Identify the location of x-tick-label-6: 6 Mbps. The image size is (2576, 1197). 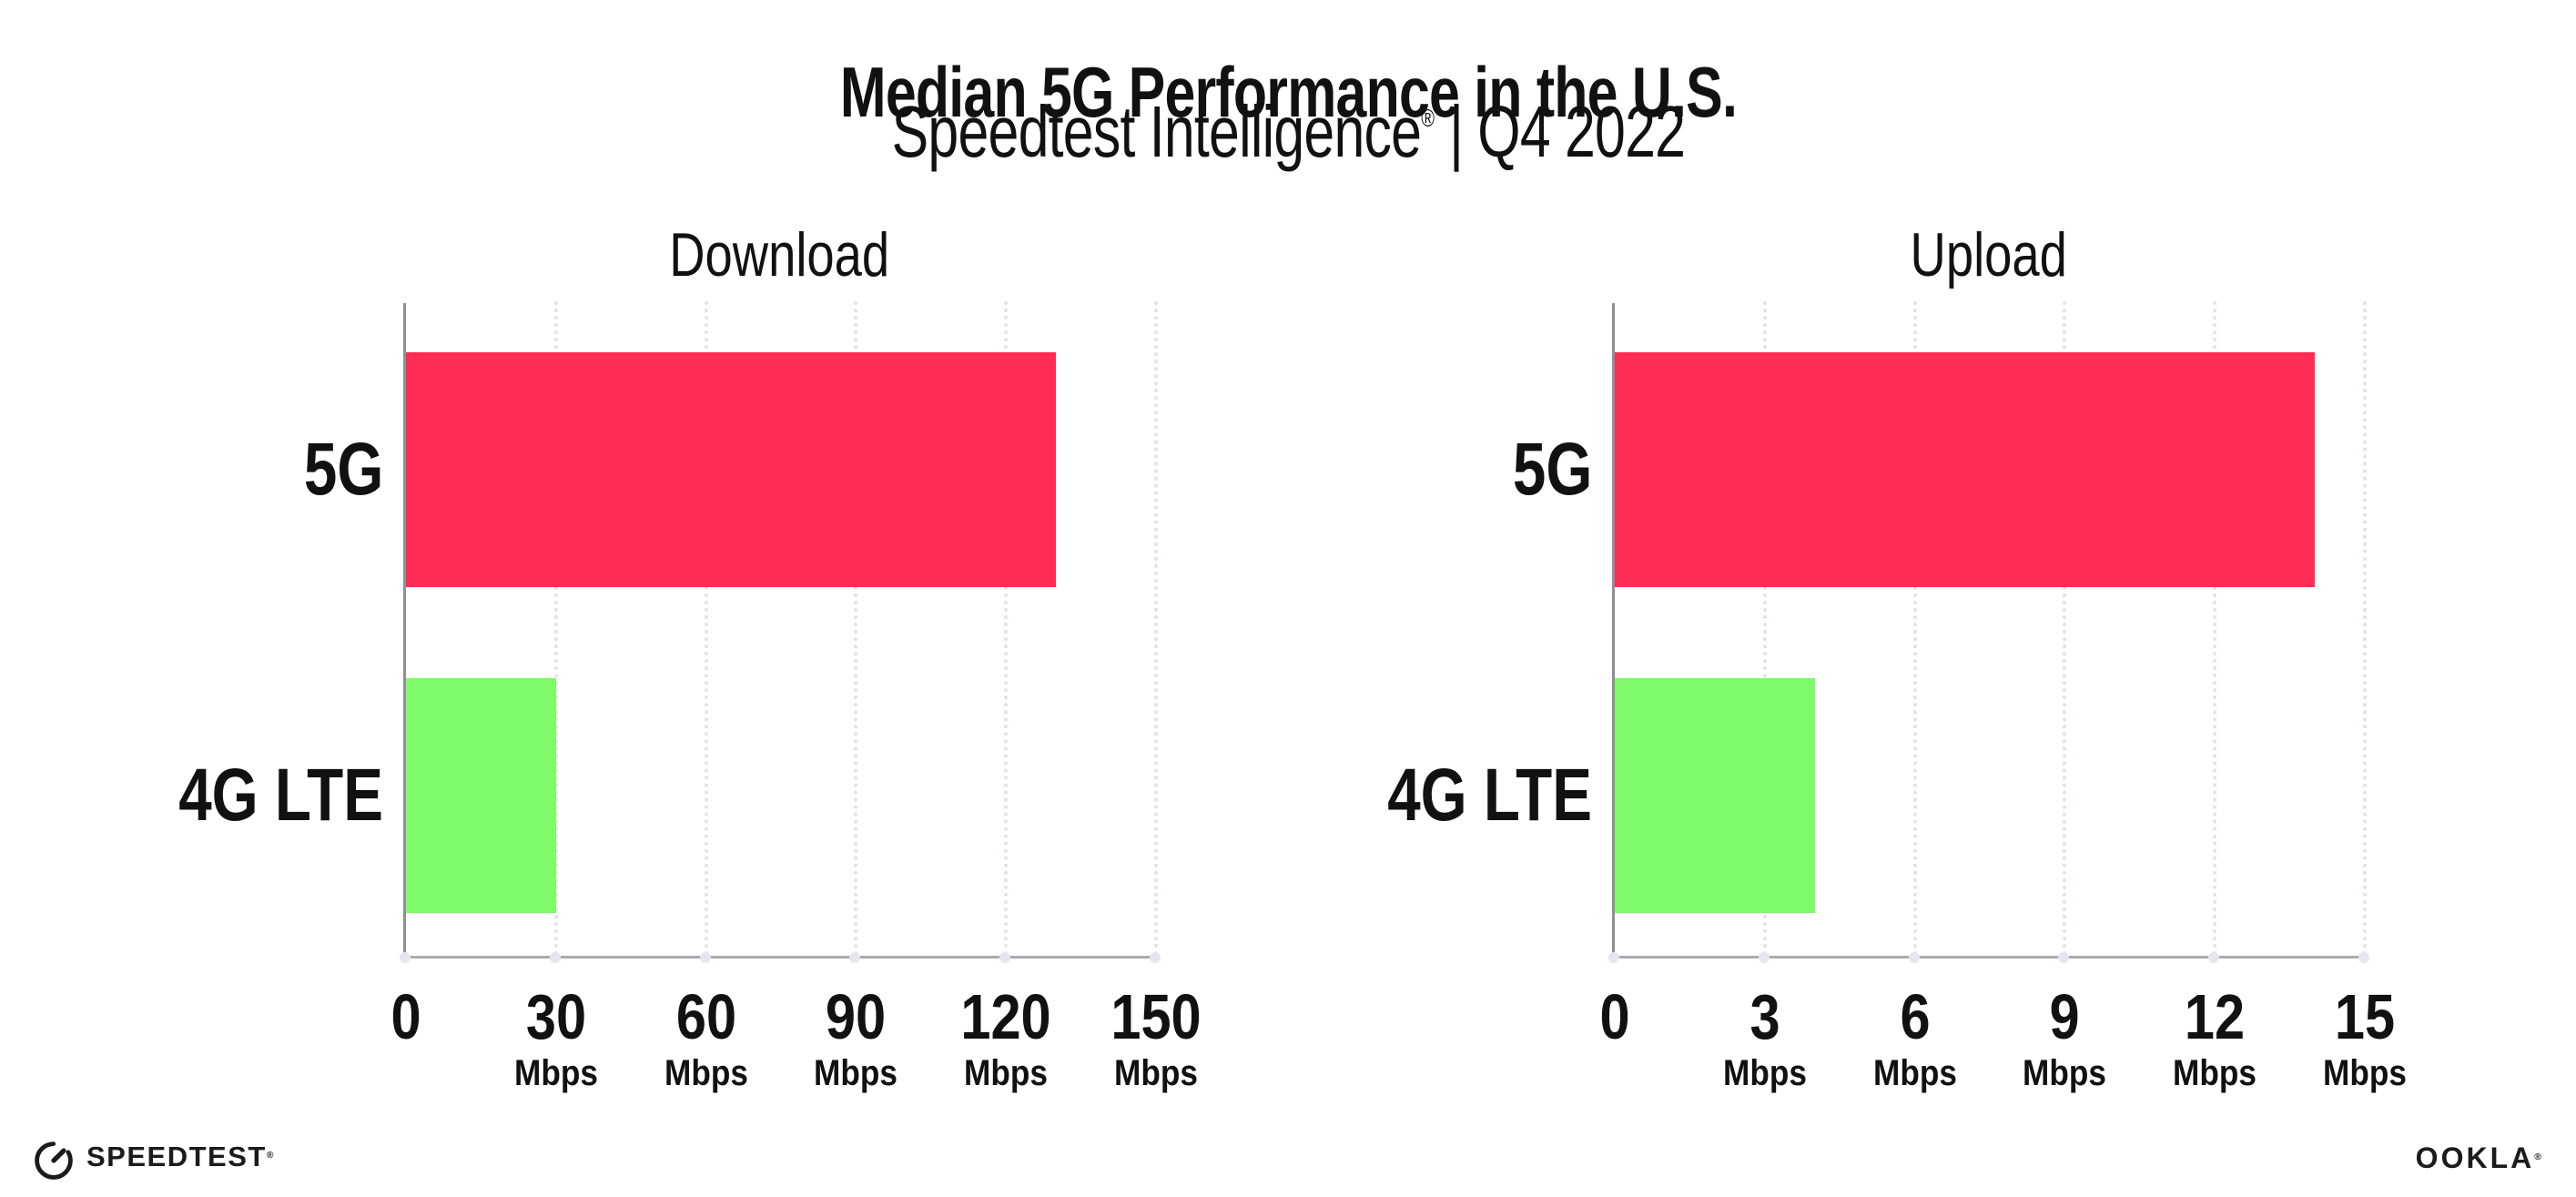
(1914, 1038).